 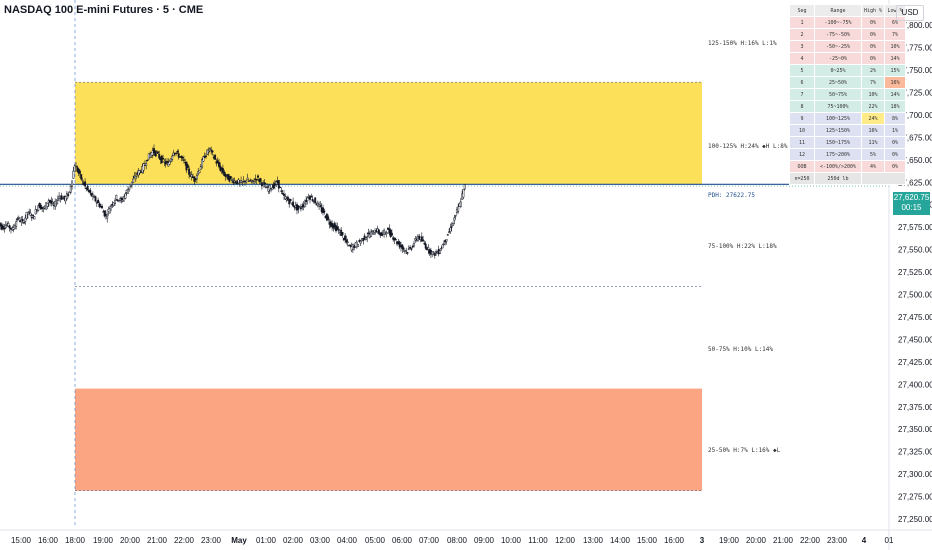 What do you see at coordinates (565, 540) in the screenshot?
I see `time-tick-label: 12:00` at bounding box center [565, 540].